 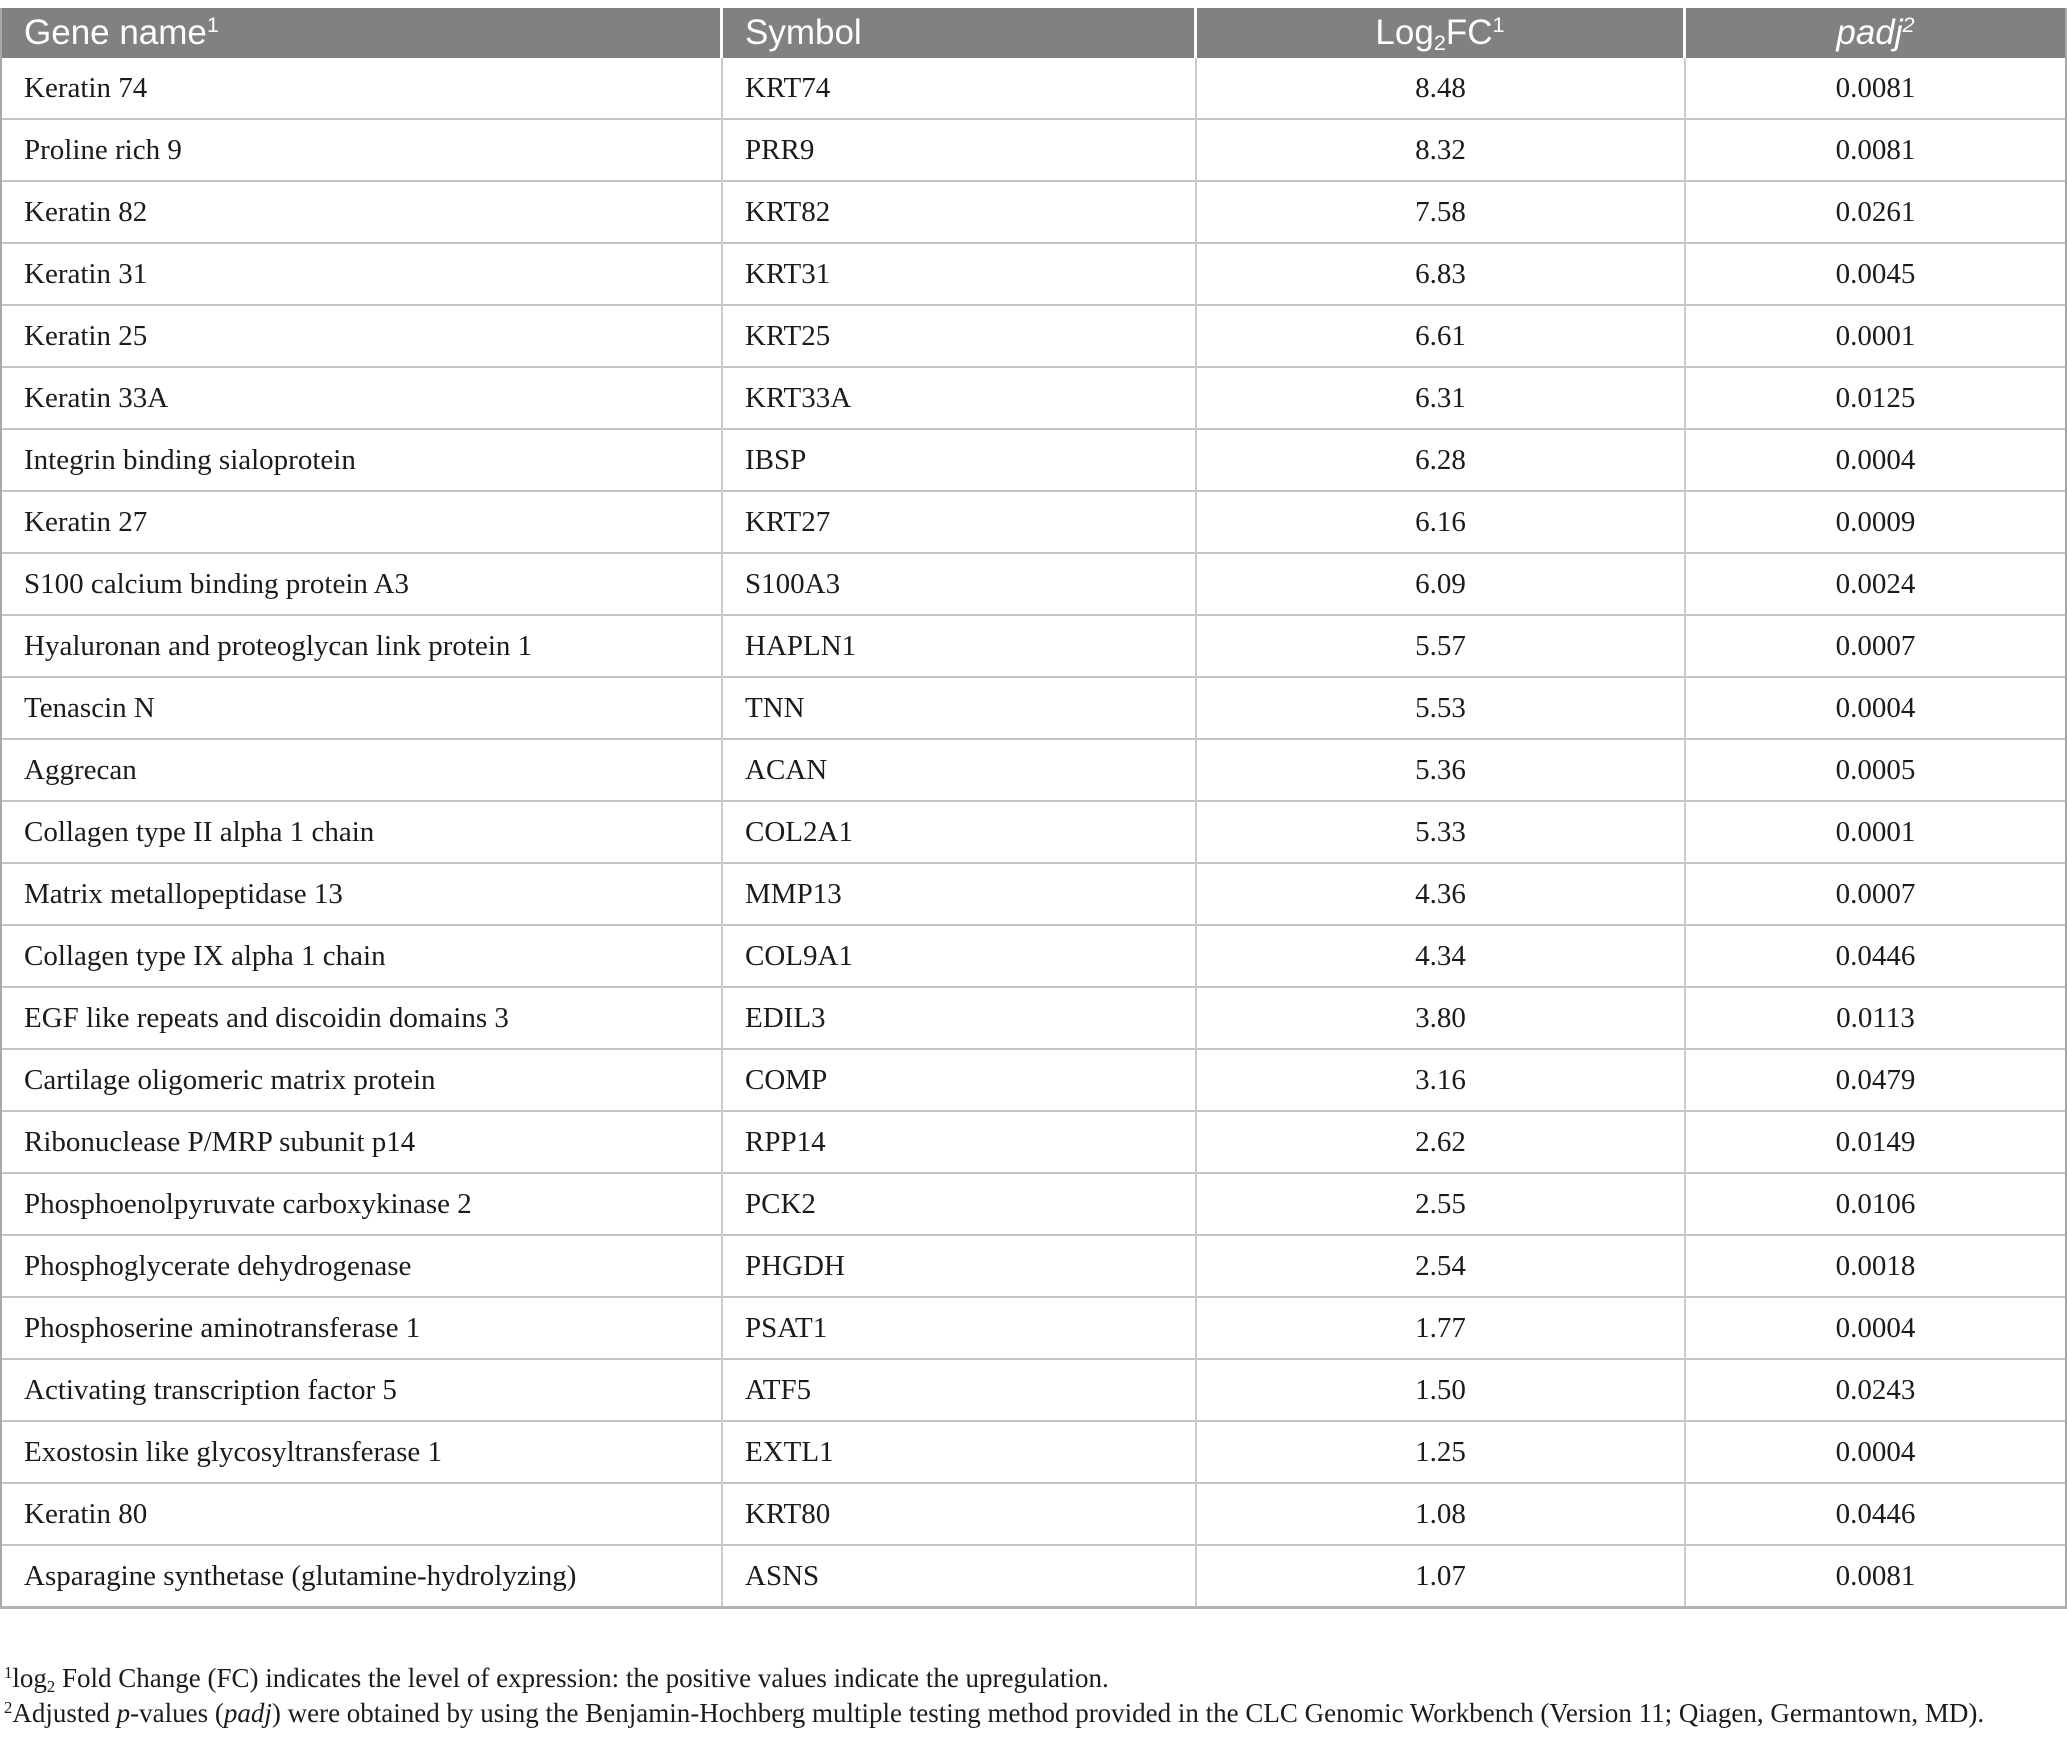 What do you see at coordinates (1875, 335) in the screenshot?
I see `padj-cell: 0.0001` at bounding box center [1875, 335].